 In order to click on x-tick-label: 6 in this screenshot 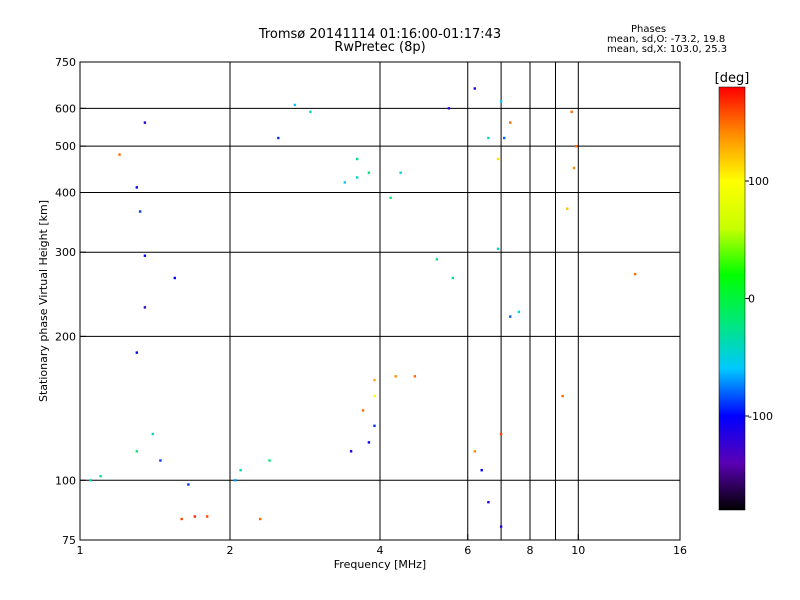, I will do `click(467, 550)`.